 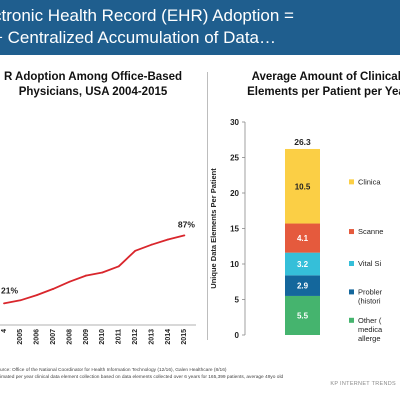 What do you see at coordinates (4, 331) in the screenshot?
I see `x-tick-label-2004: 4` at bounding box center [4, 331].